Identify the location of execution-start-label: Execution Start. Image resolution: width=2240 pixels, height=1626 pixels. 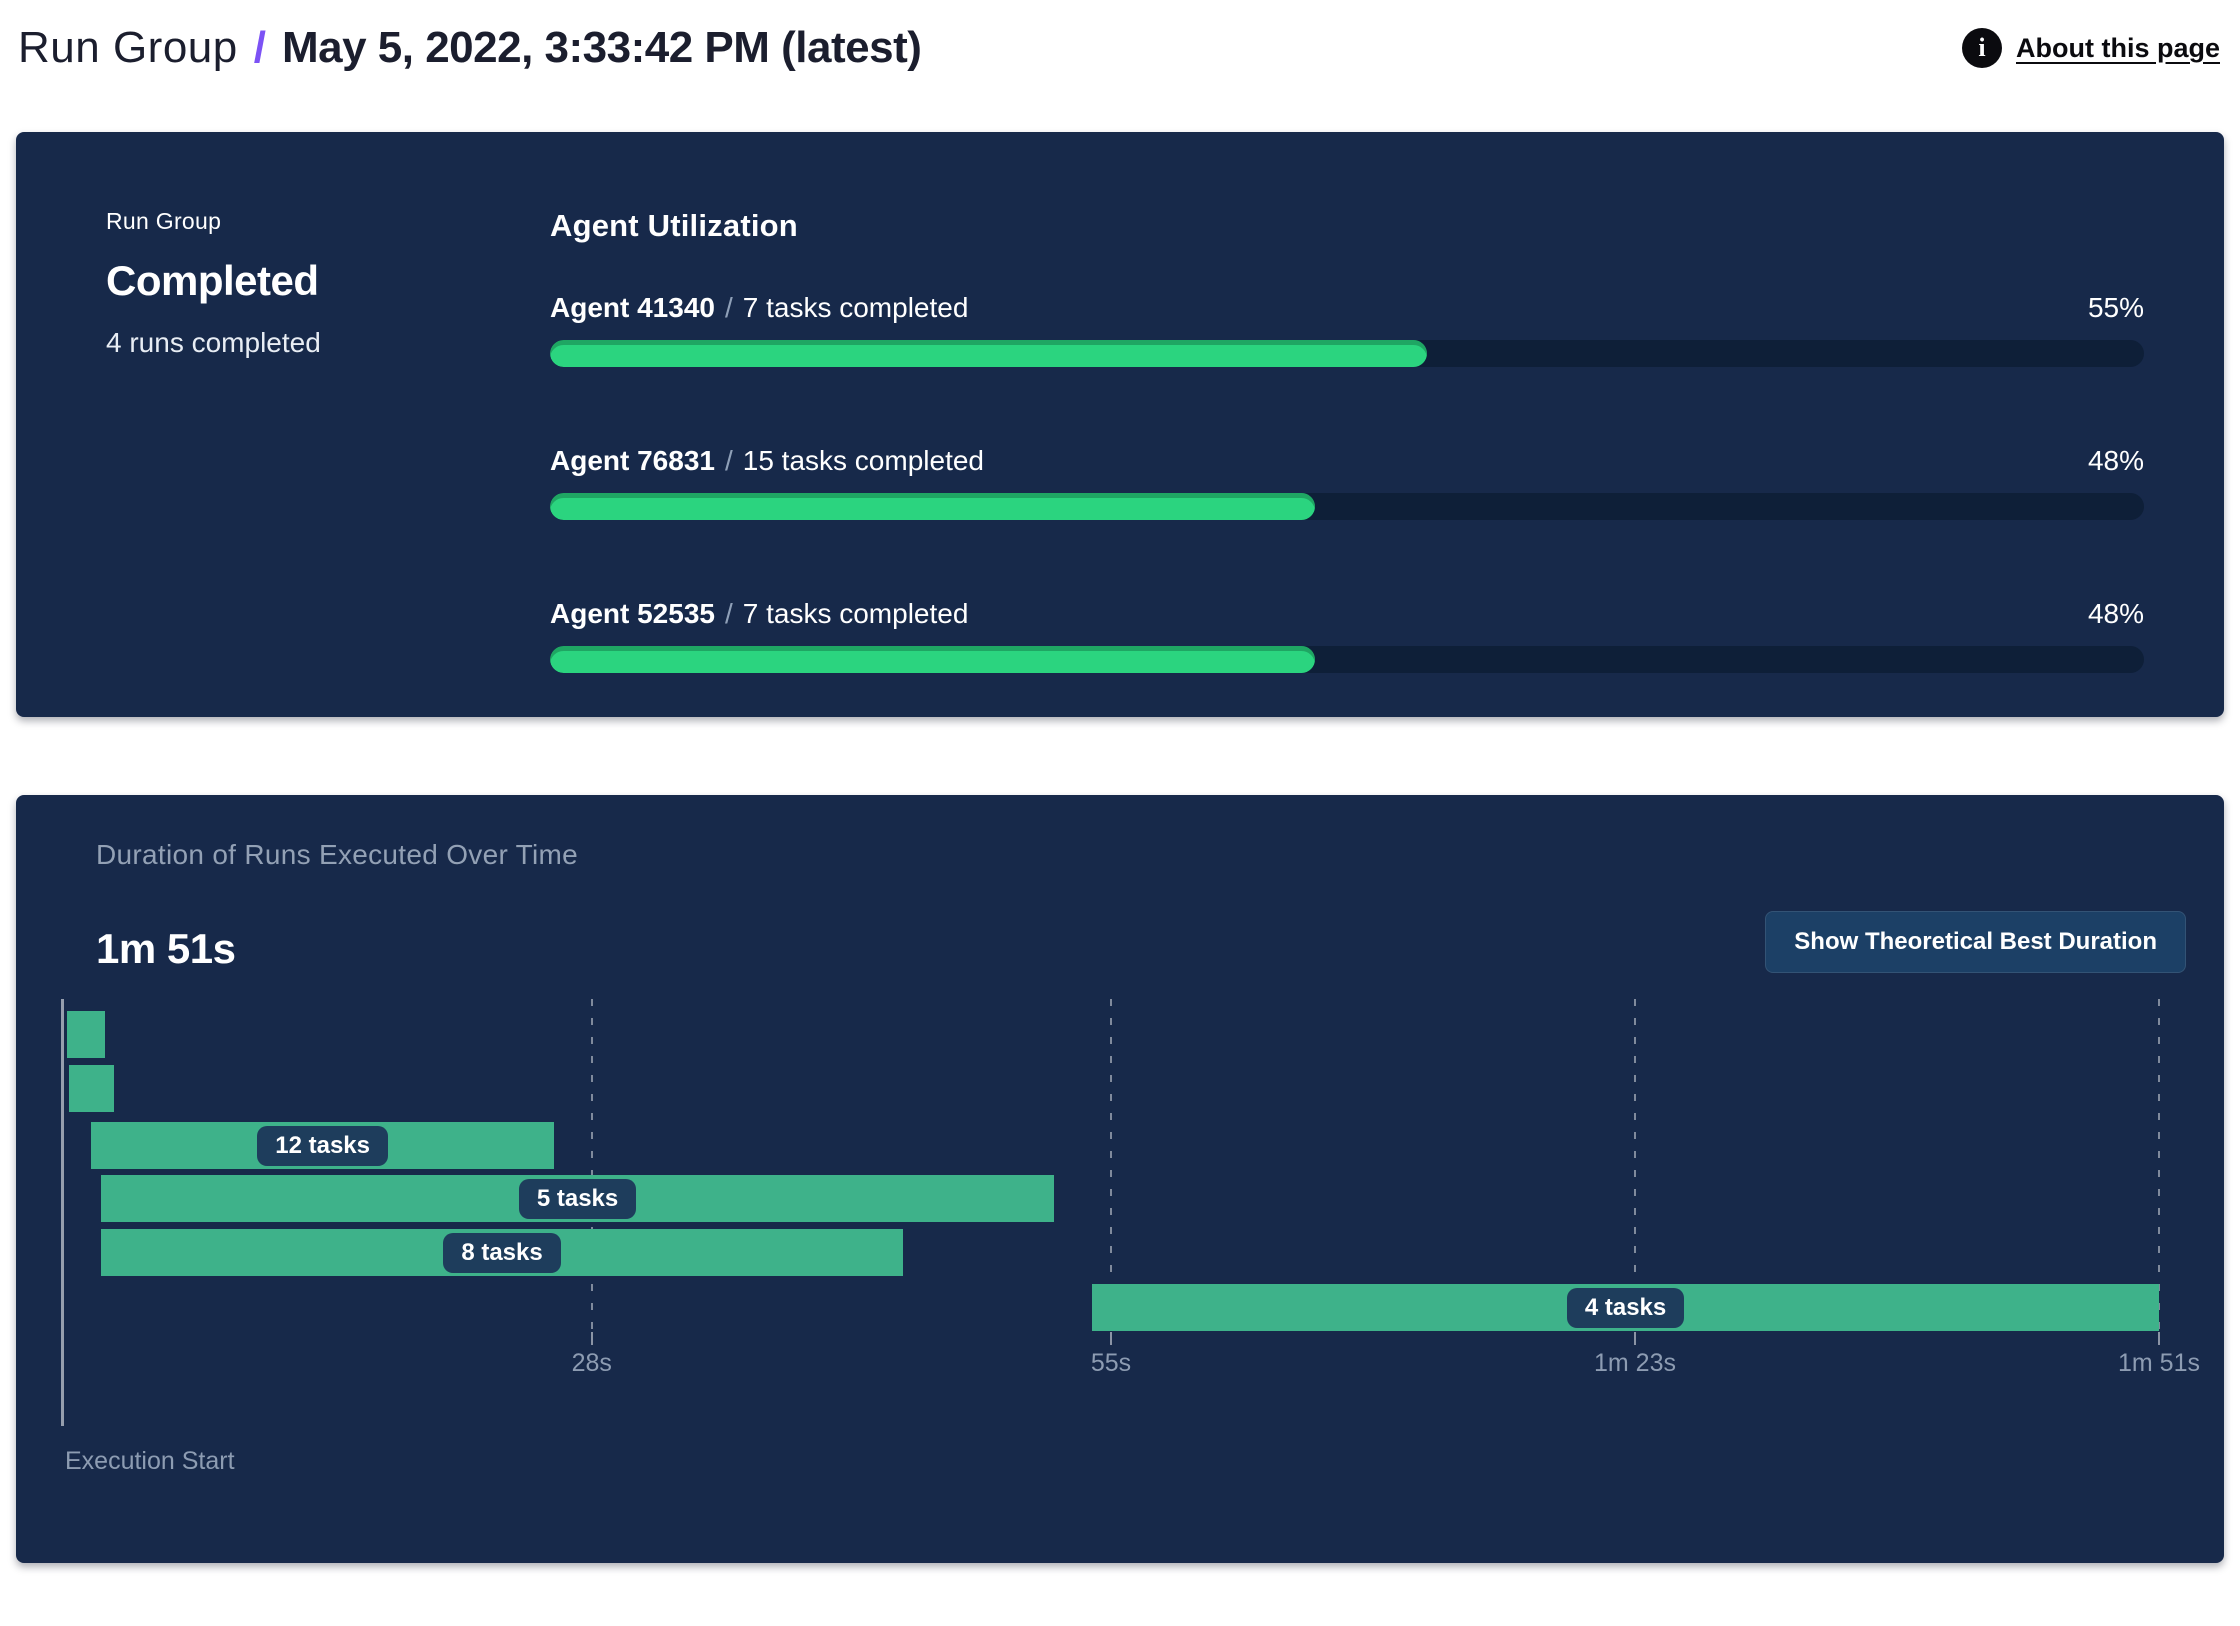
(150, 1461).